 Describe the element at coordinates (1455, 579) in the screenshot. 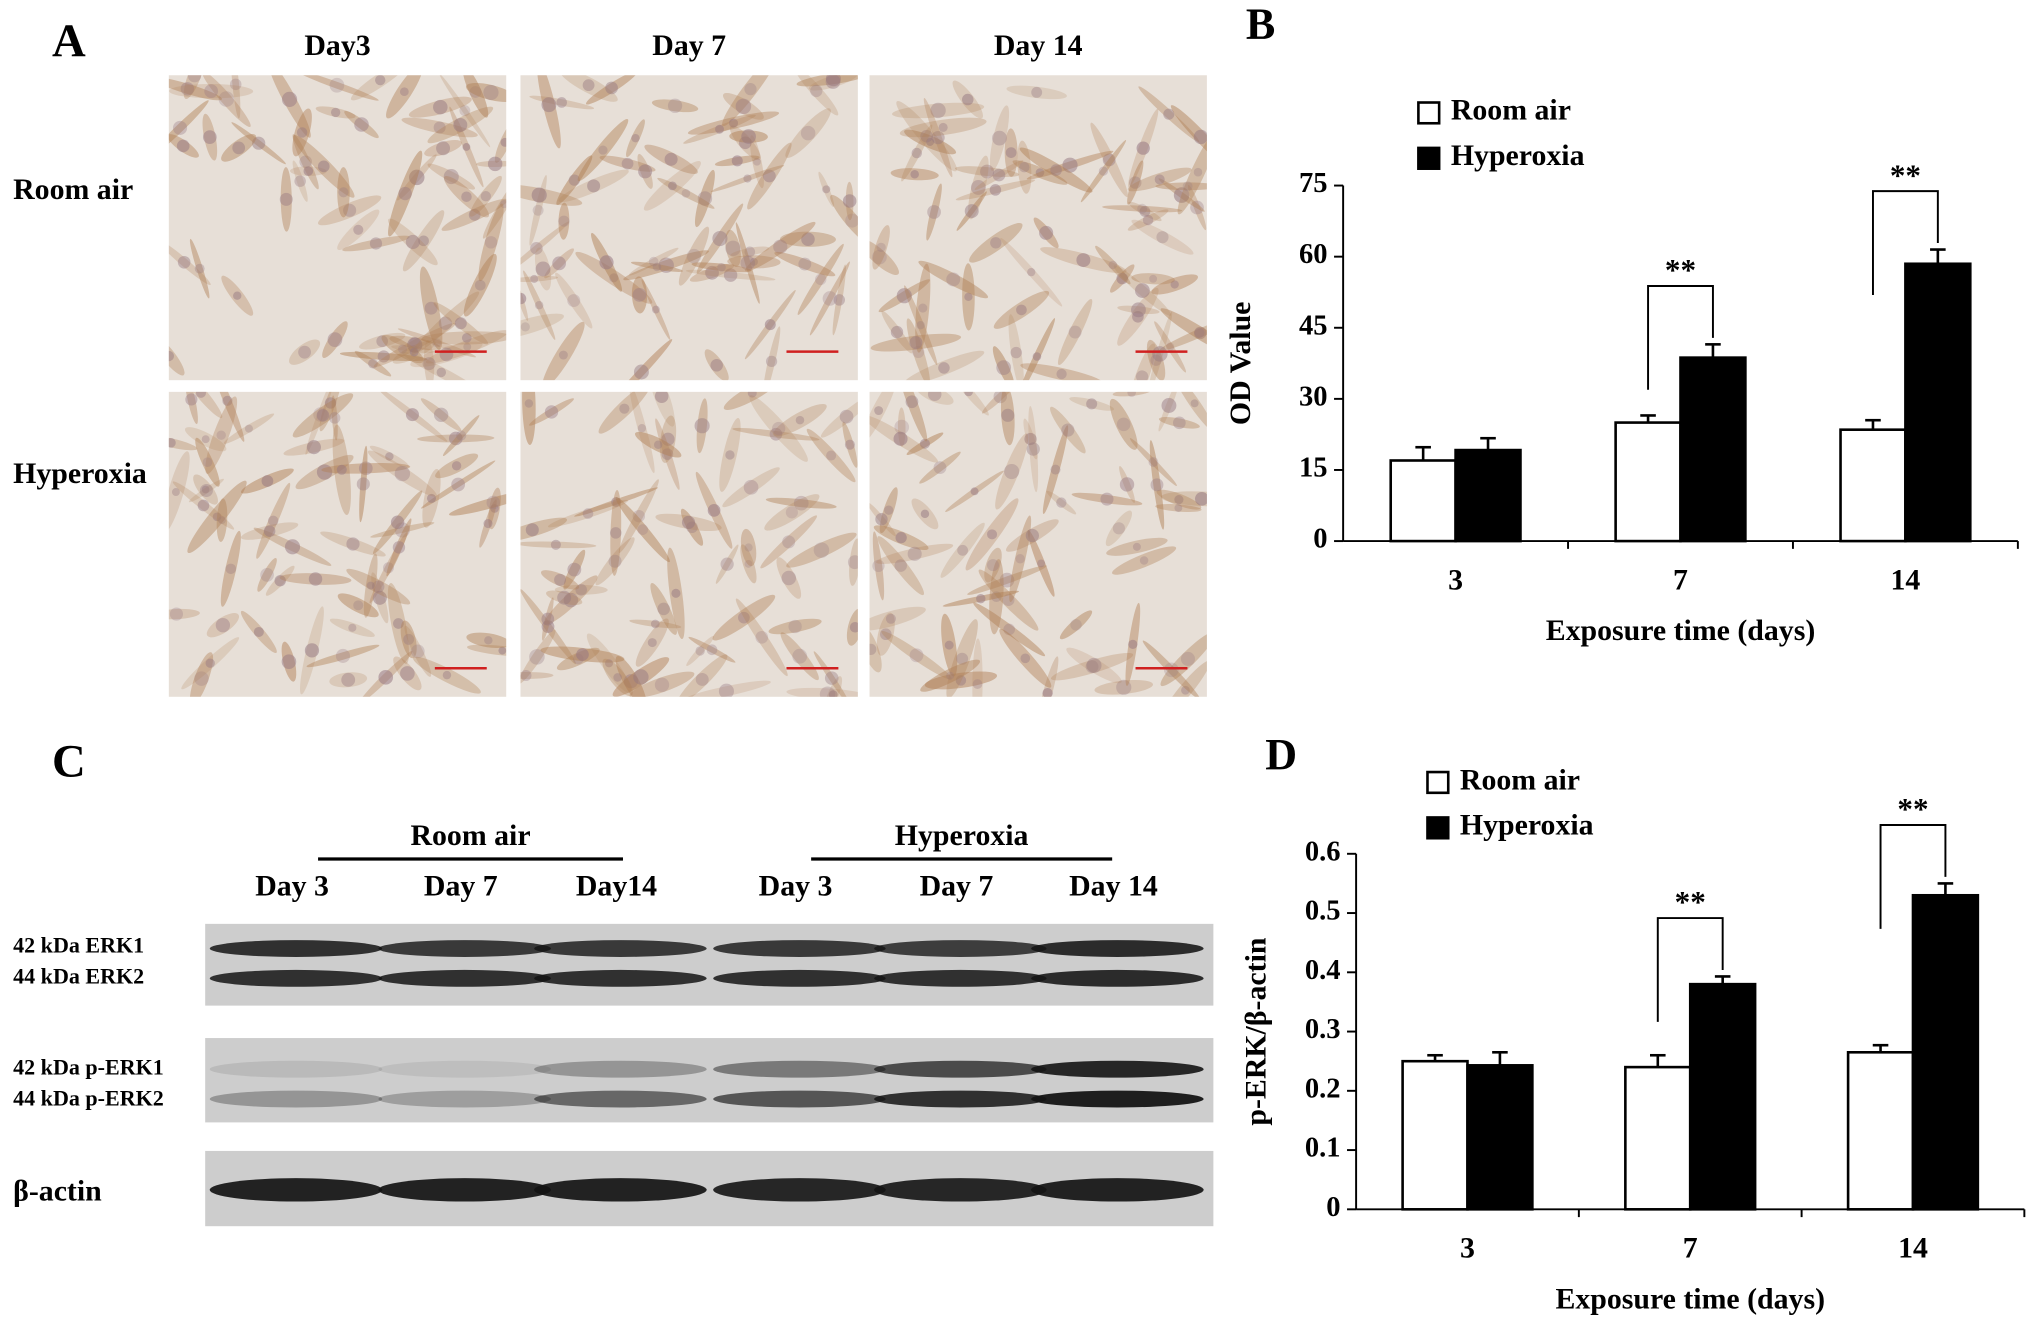

I see `x-tick-label: 3` at that location.